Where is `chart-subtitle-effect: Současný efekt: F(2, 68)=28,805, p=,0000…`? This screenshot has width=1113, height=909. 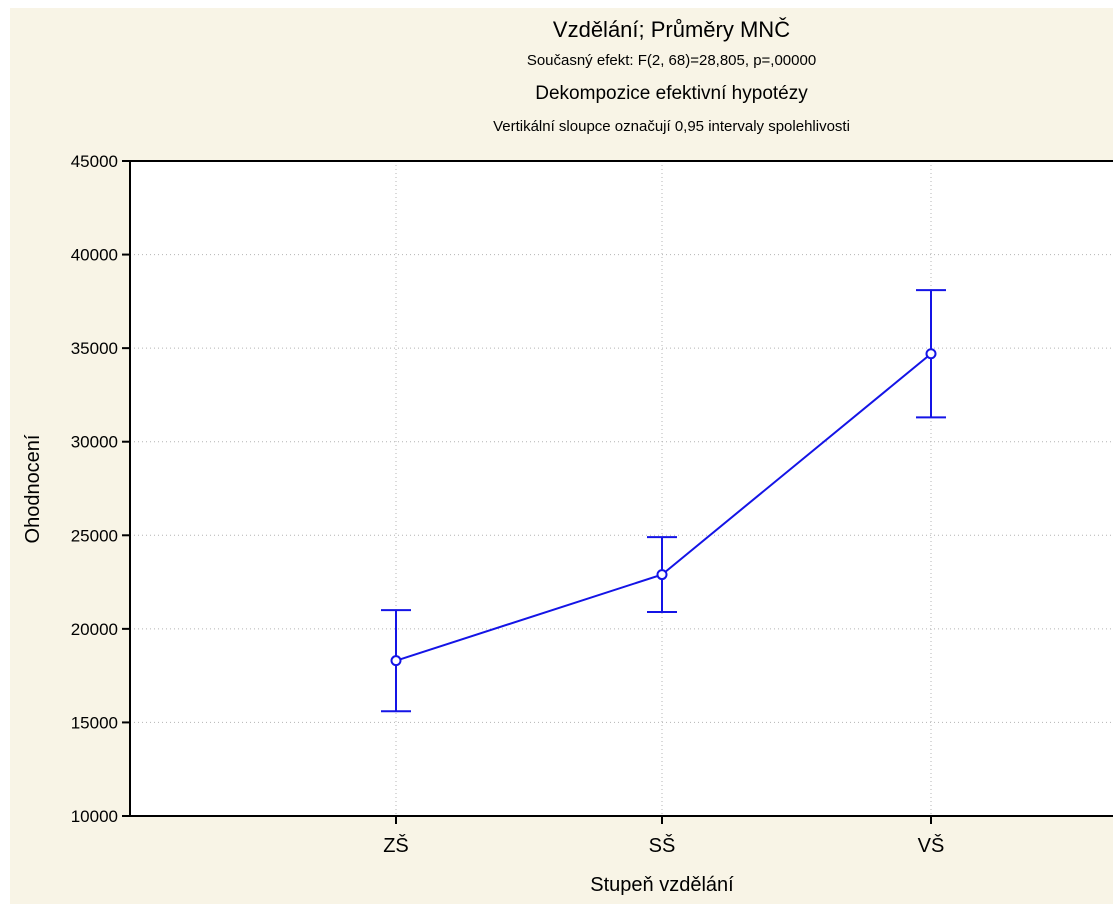
chart-subtitle-effect: Současný efekt: F(2, 68)=28,805, p=,0000… is located at coordinates (671, 60).